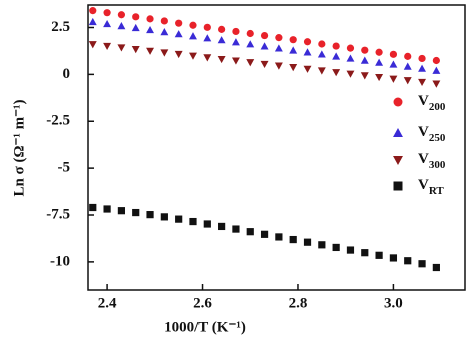 Image resolution: width=474 pixels, height=342 pixels. Describe the element at coordinates (107, 303) in the screenshot. I see `x-tick-label: 2.4` at that location.